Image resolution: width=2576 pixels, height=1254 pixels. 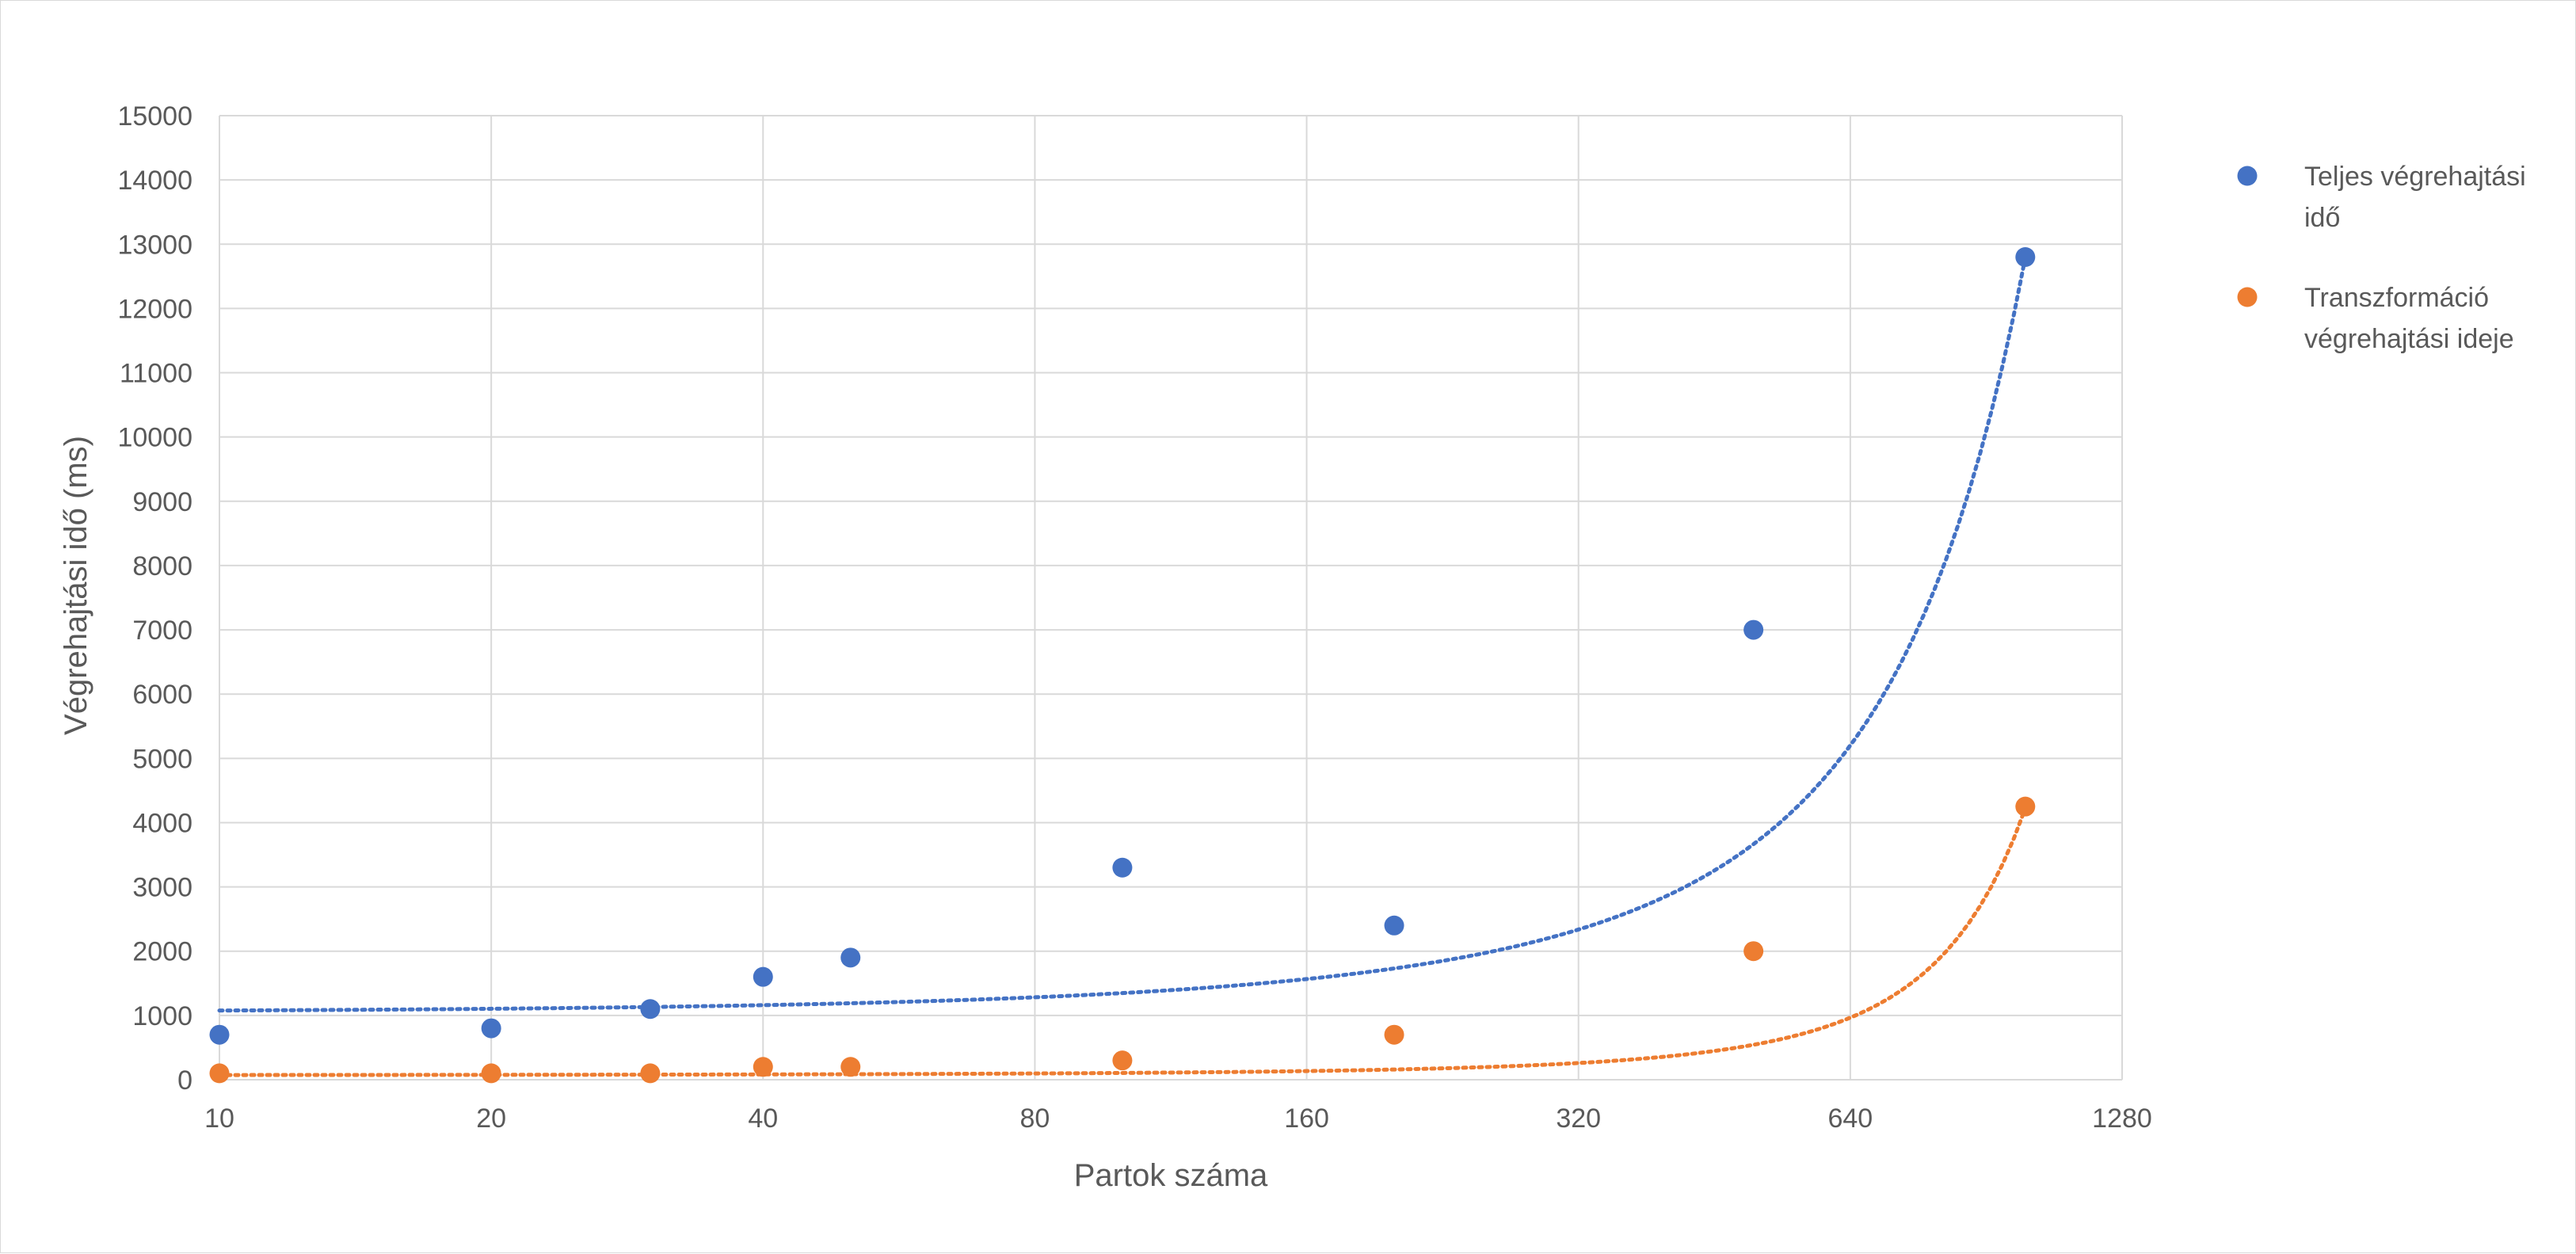 I want to click on y-tick-label: 5000, so click(x=162, y=759).